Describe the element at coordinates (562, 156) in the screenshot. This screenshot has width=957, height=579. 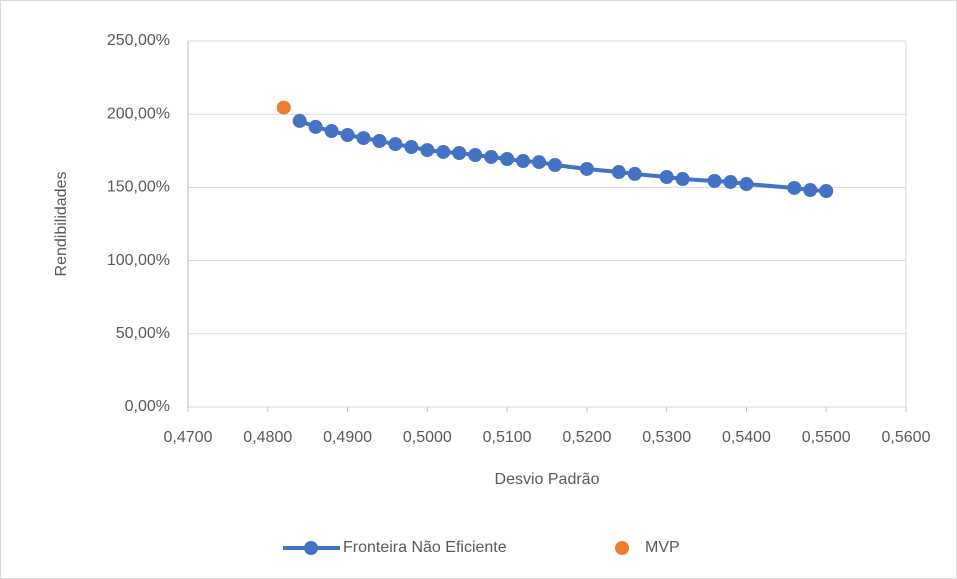
I see `series-line` at that location.